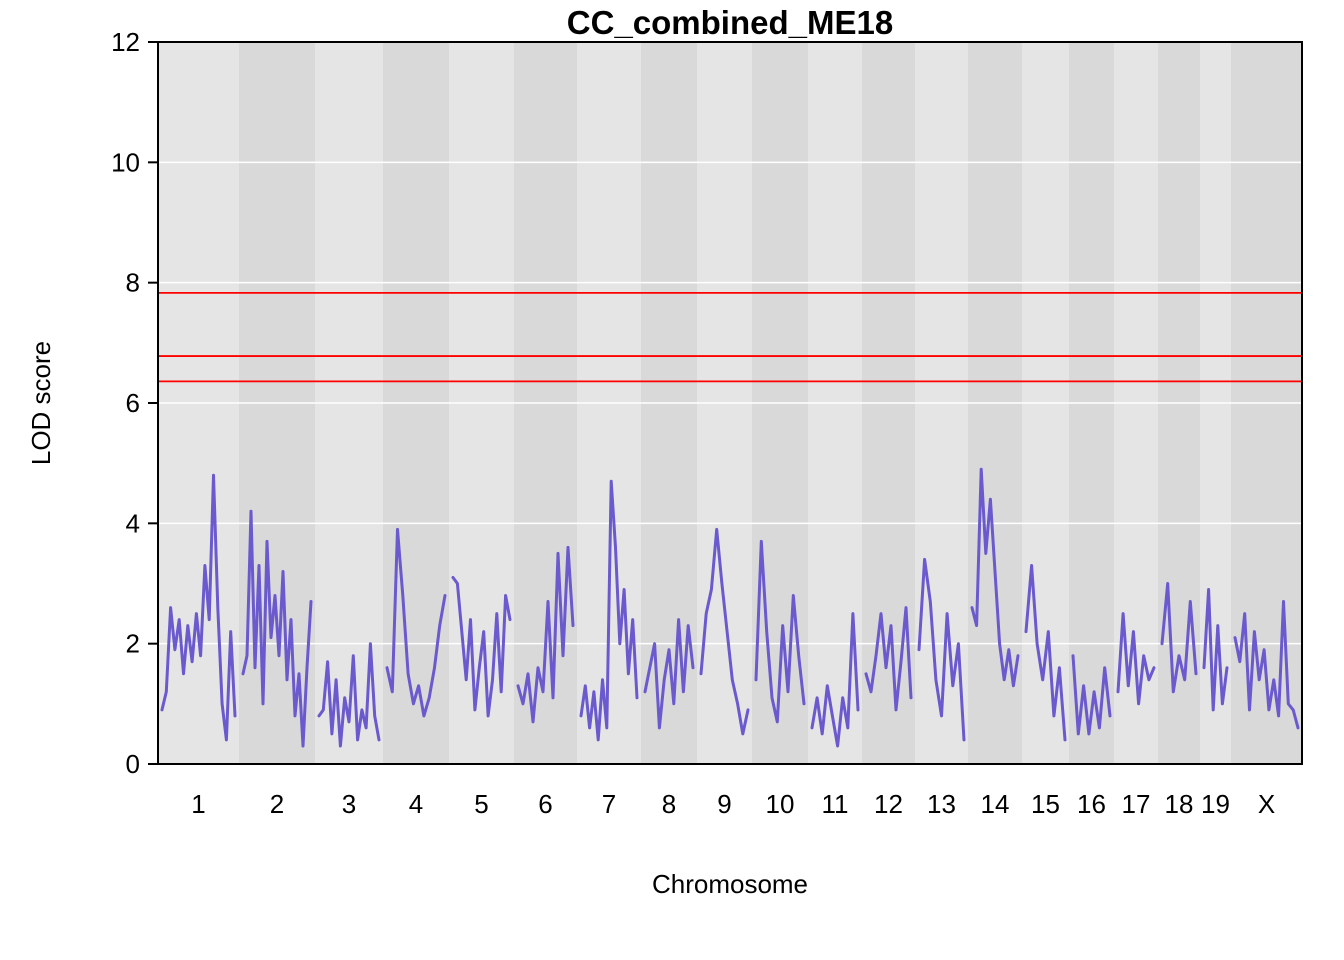 This screenshot has width=1344, height=960. What do you see at coordinates (41, 403) in the screenshot?
I see `y-axis-label: LOD score` at bounding box center [41, 403].